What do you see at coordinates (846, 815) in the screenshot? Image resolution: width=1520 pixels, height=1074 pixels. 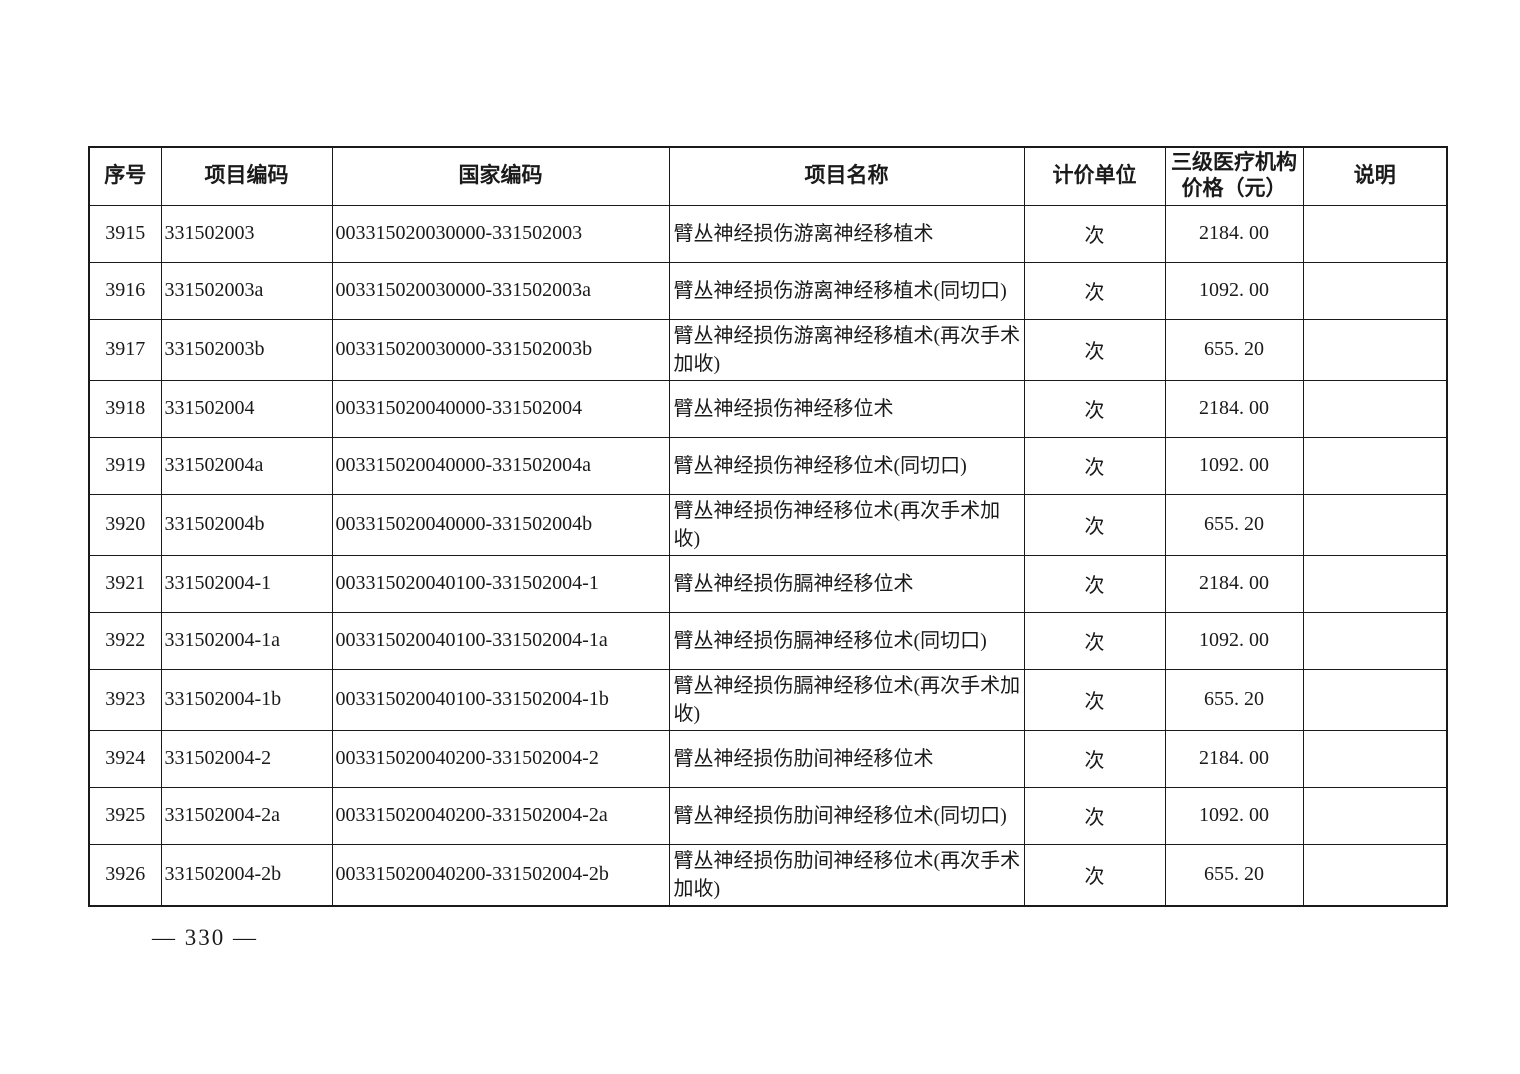 I see `cell-project-name: 臂丛神经损伤肋间神经移位术(同切口)` at bounding box center [846, 815].